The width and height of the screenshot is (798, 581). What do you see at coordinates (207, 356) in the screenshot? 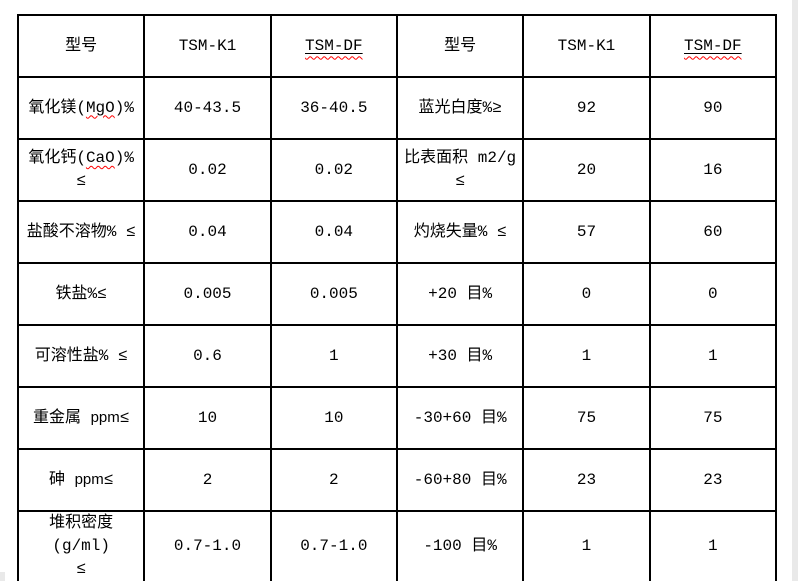
I see `value-cell: 0.6` at bounding box center [207, 356].